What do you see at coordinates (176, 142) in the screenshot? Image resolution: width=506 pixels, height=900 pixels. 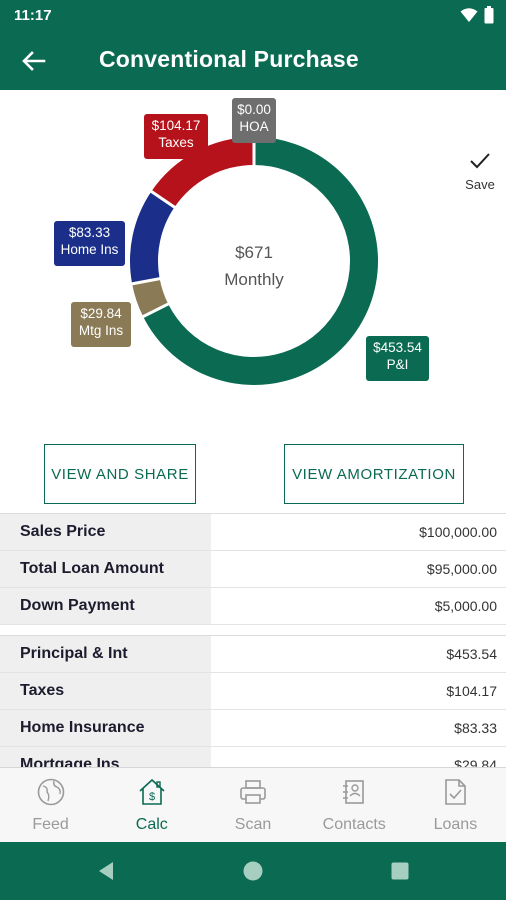 I see `tag-taxes-name: Taxes` at bounding box center [176, 142].